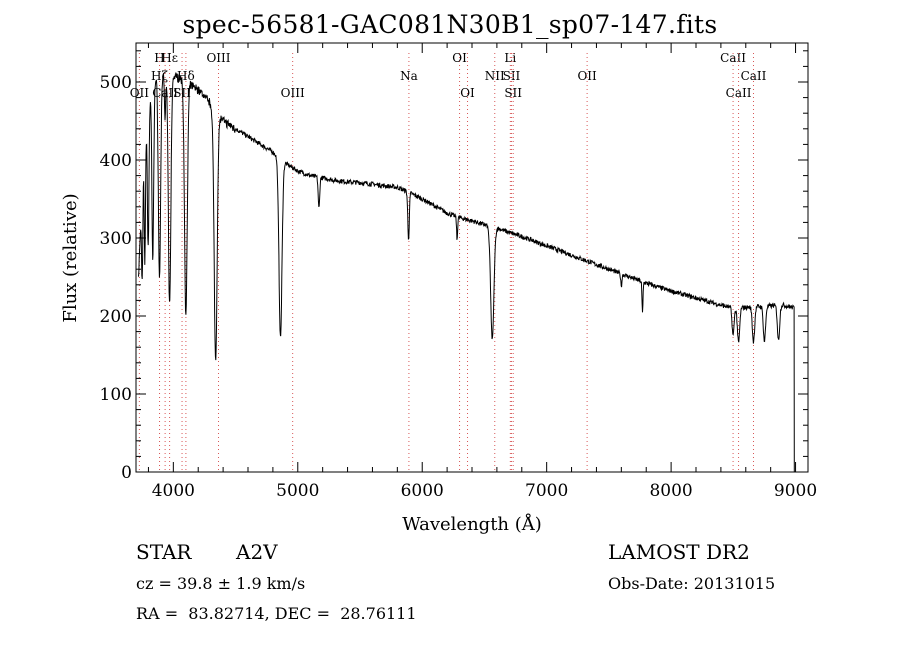 Image resolution: width=900 pixels, height=650 pixels. Describe the element at coordinates (257, 552) in the screenshot. I see `spectral-subclass: A2V` at that location.